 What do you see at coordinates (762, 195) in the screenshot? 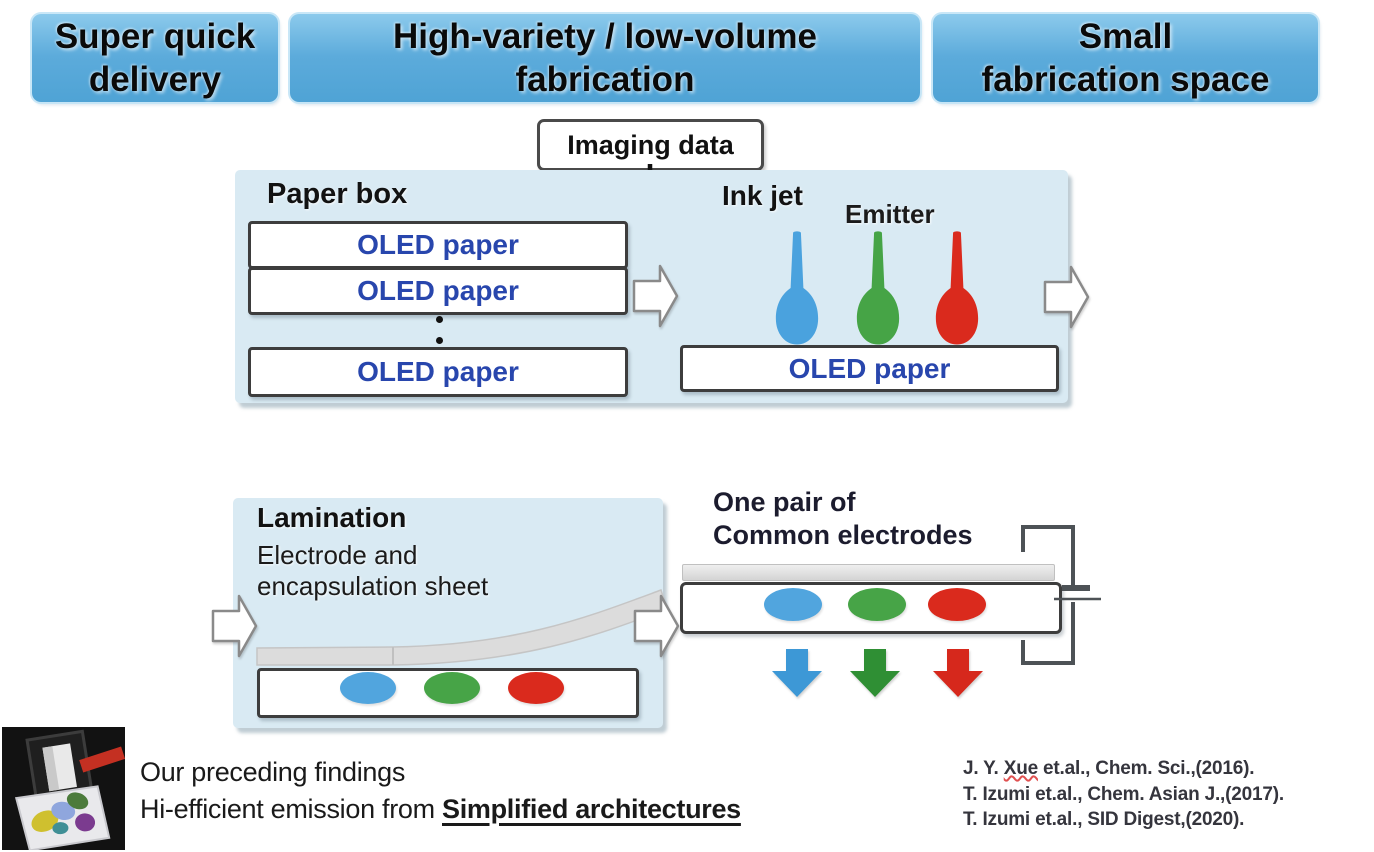
I see `ink-jet-title: Ink jet` at bounding box center [762, 195].